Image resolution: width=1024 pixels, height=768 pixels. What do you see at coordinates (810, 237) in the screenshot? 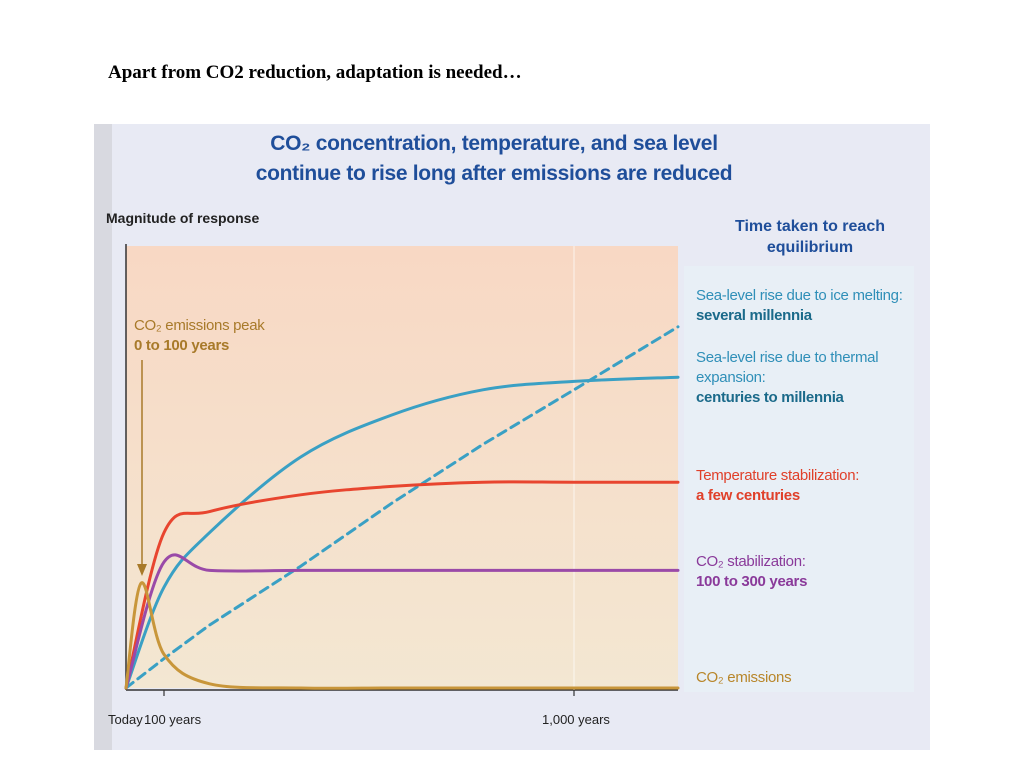
I see `legend-title: Time taken to reach equilibrium` at bounding box center [810, 237].